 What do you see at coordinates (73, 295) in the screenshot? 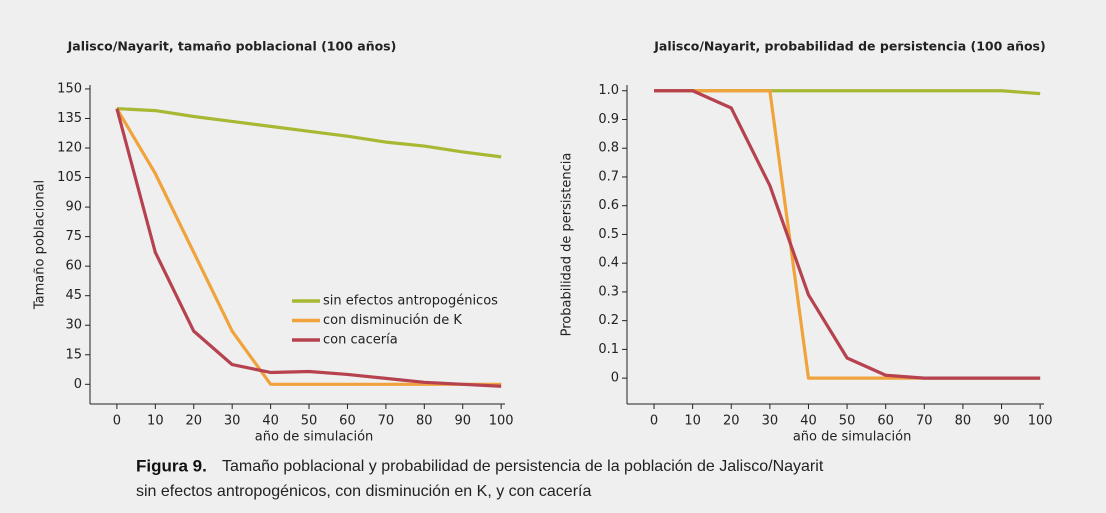
I see `y-tick-label: 45` at bounding box center [73, 295].